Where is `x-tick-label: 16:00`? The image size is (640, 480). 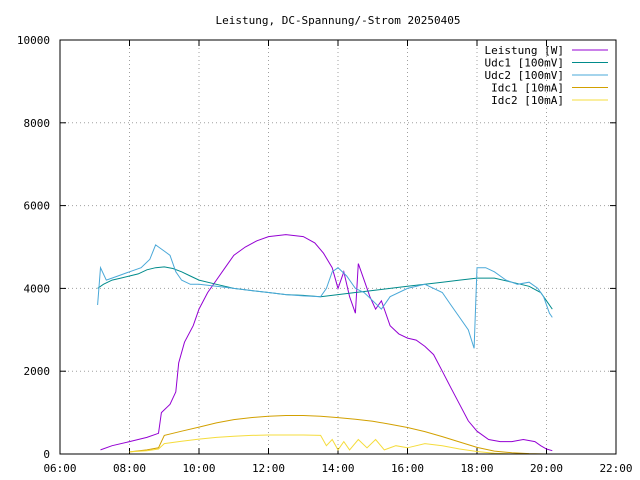 x-tick-label: 16:00 is located at coordinates (407, 468).